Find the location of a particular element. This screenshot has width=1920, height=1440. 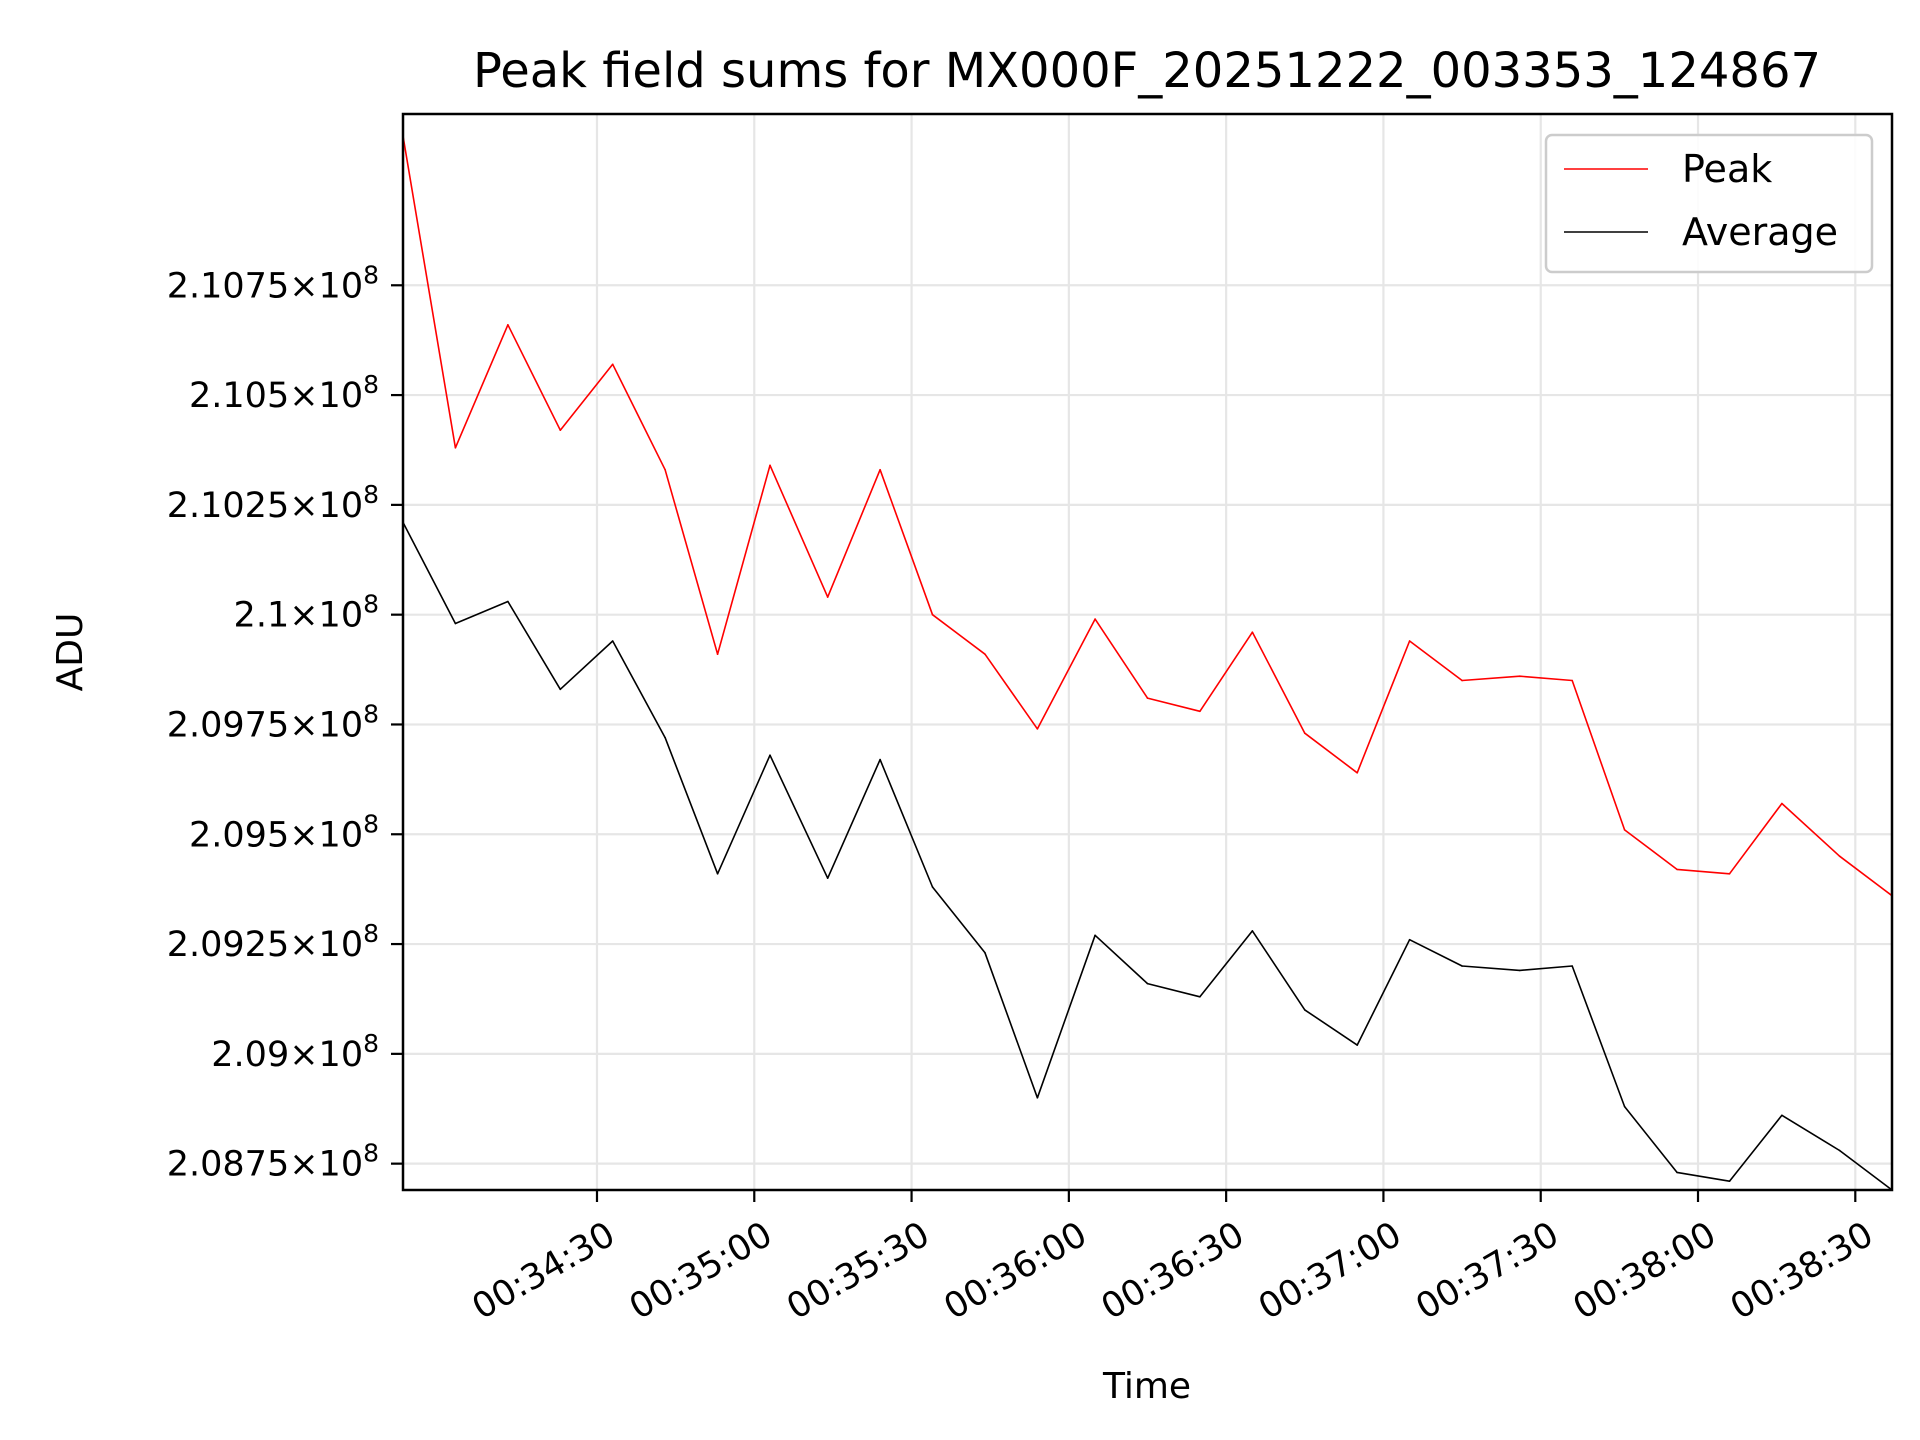

y-tick-mantissa: 2.105 is located at coordinates (239, 396).